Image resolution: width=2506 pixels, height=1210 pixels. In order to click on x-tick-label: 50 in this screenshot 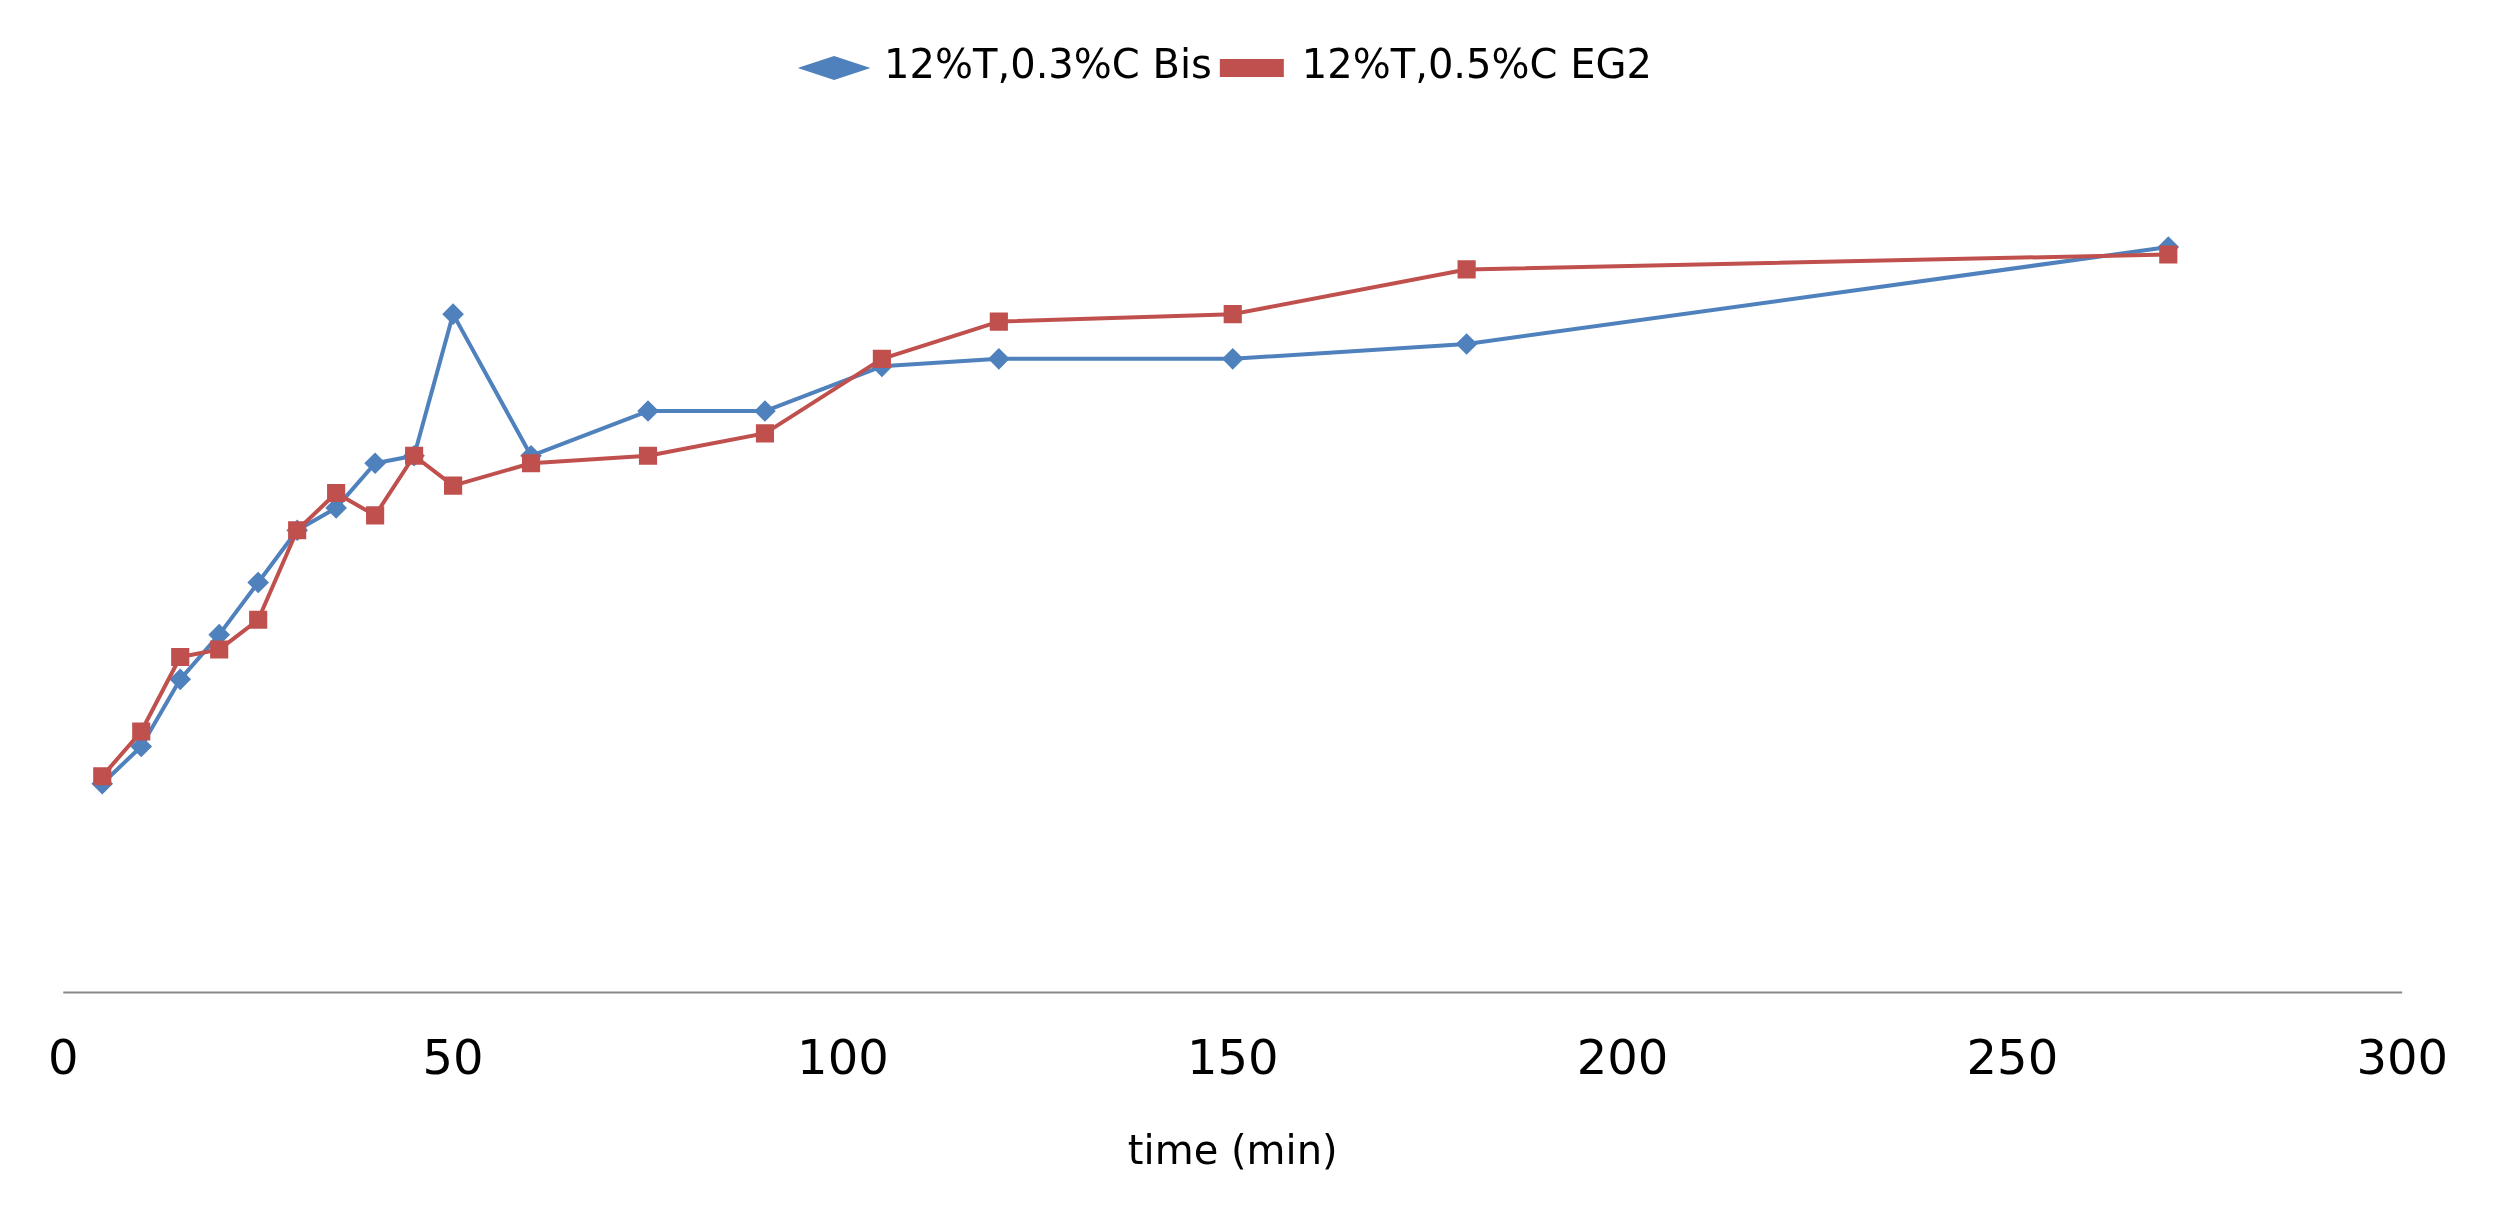, I will do `click(453, 1056)`.